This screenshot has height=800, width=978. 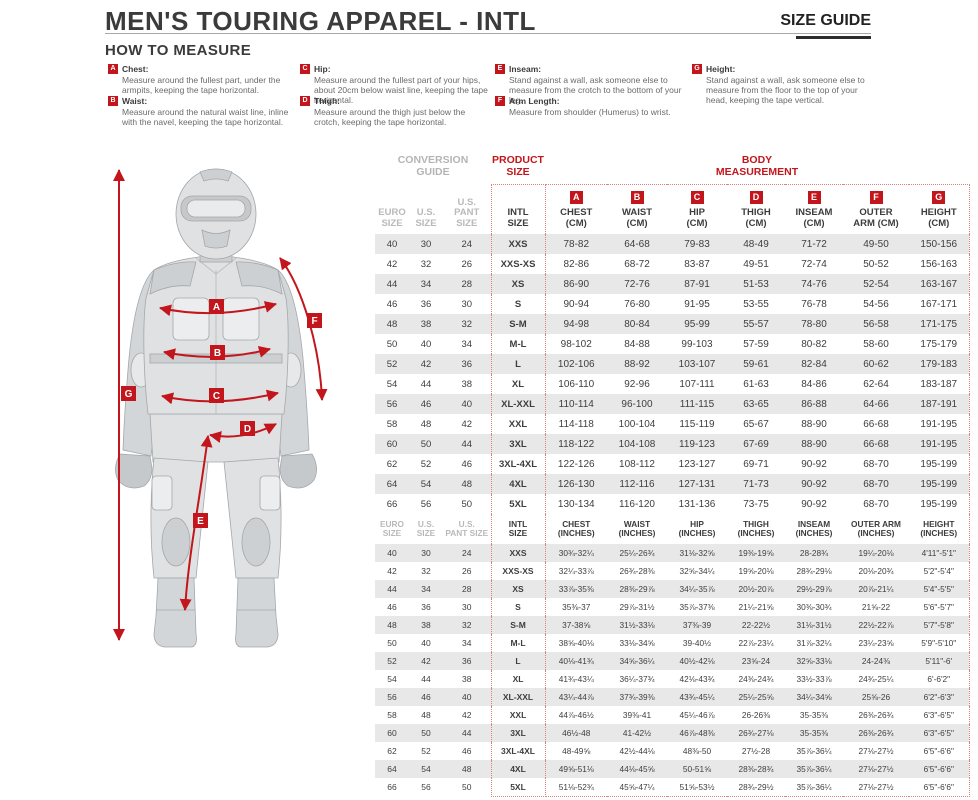 What do you see at coordinates (467, 344) in the screenshot?
I see `table-cell: 34` at bounding box center [467, 344].